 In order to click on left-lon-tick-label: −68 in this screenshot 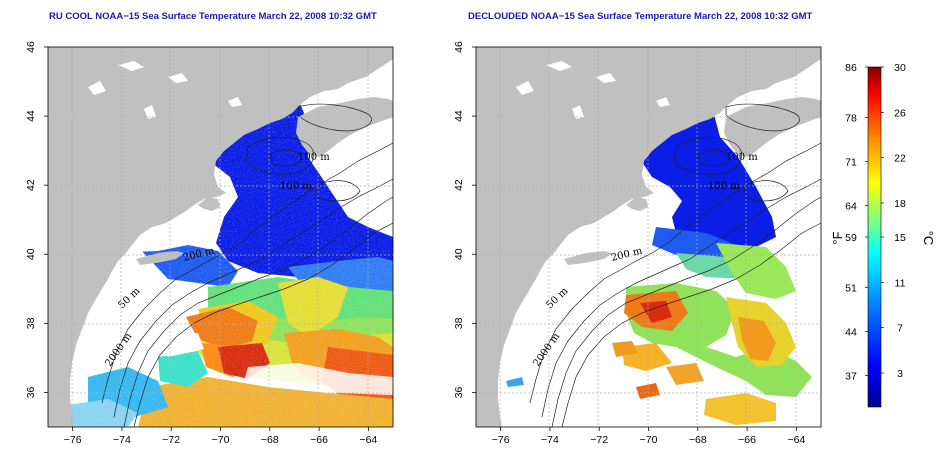, I will do `click(270, 440)`.